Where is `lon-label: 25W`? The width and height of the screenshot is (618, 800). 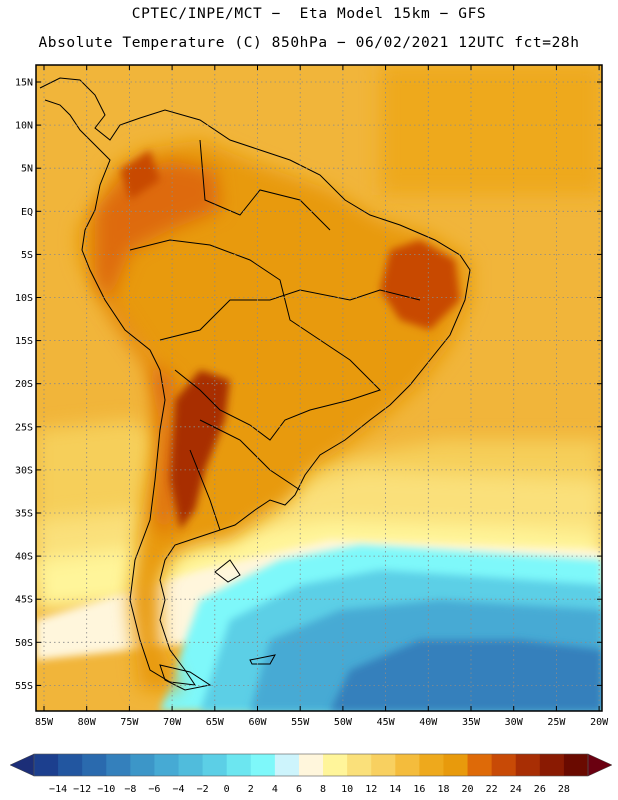 lon-label: 25W is located at coordinates (556, 722).